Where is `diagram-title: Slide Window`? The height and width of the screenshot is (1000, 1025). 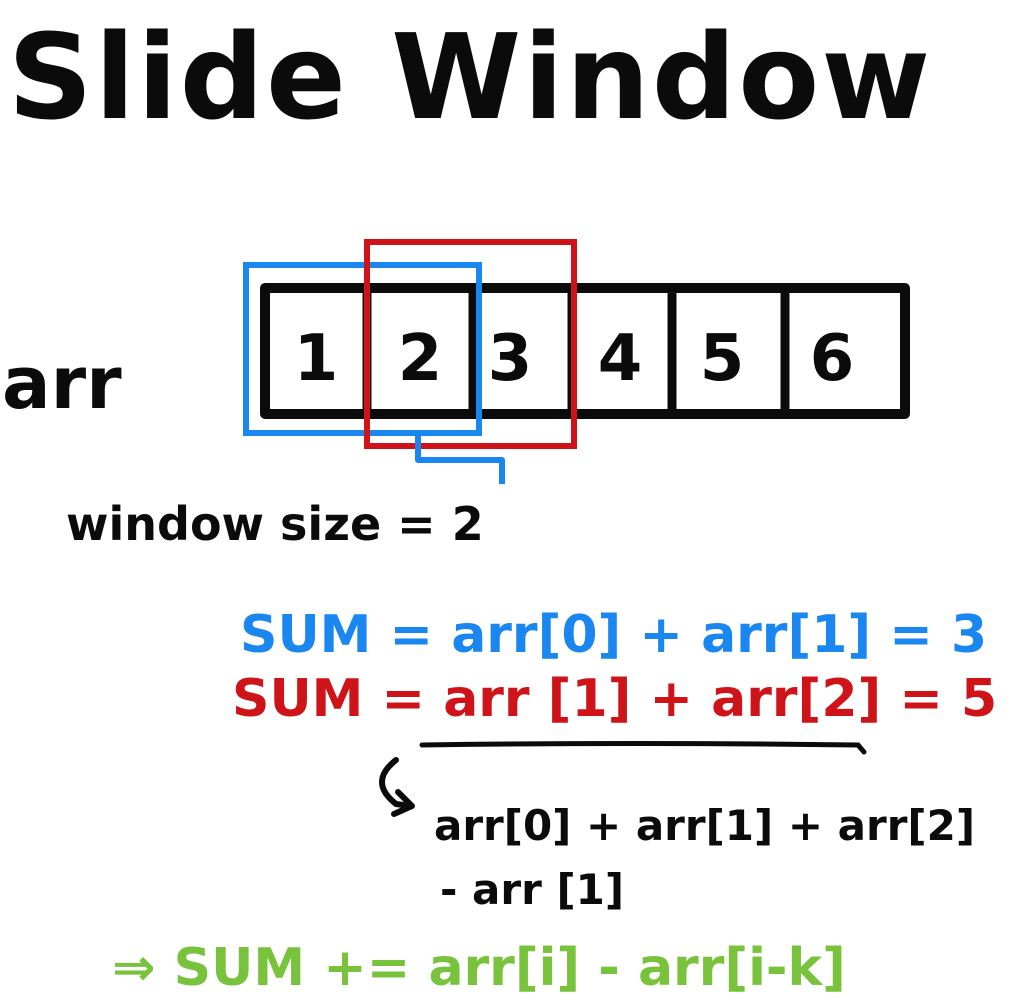 diagram-title: Slide Window is located at coordinates (470, 77).